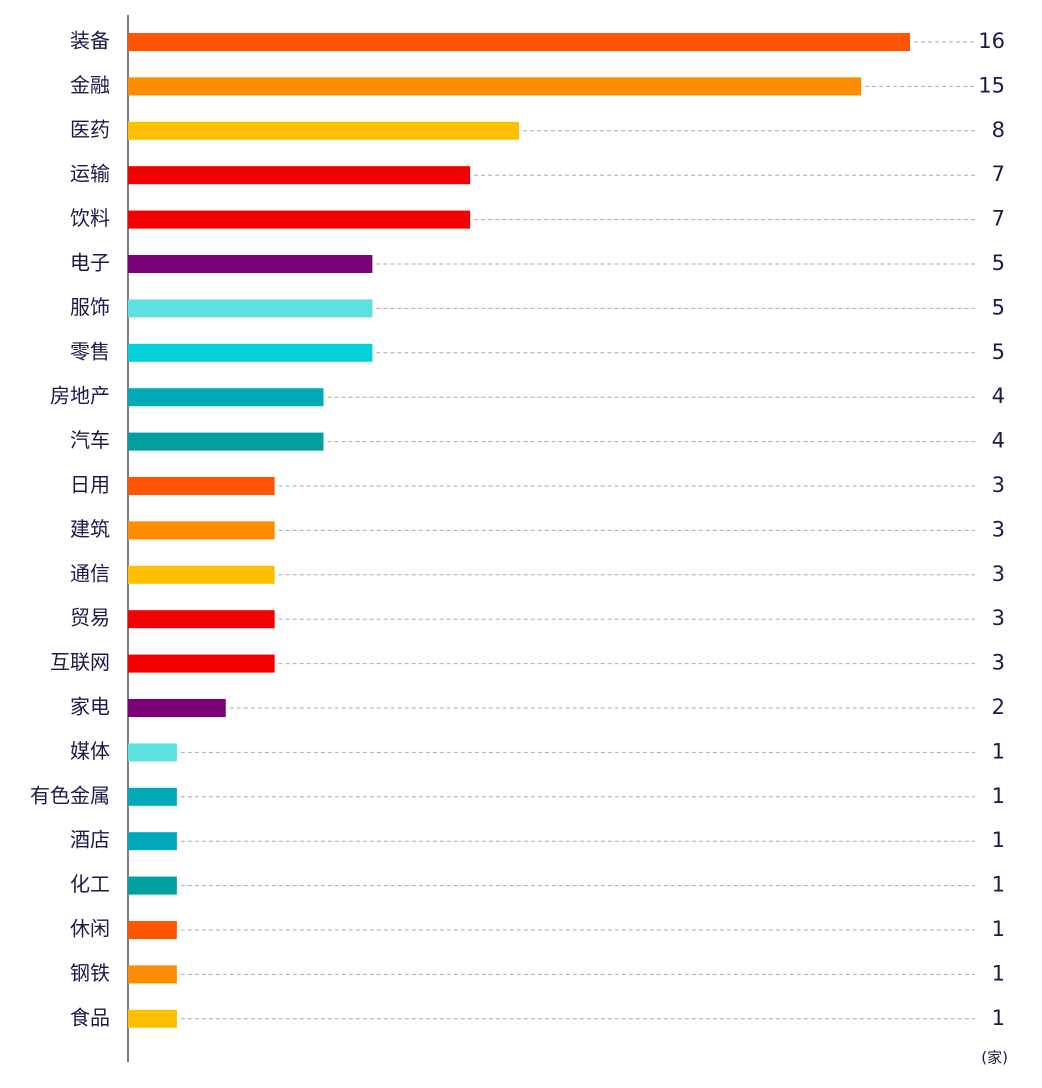 The width and height of the screenshot is (1042, 1088). I want to click on category-label: 通信, so click(90, 573).